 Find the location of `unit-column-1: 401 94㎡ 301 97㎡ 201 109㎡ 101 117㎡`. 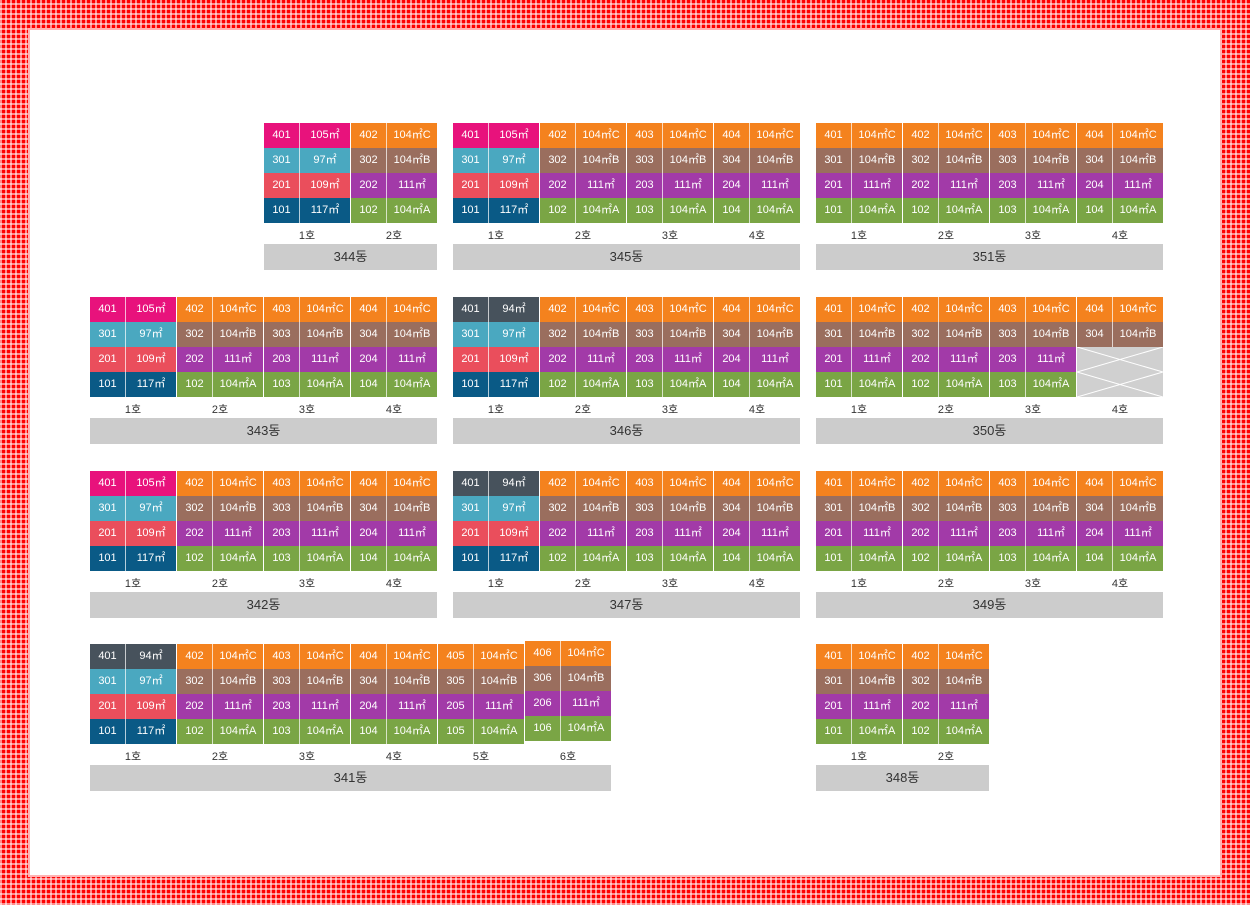

unit-column-1: 401 94㎡ 301 97㎡ 201 109㎡ 101 117㎡ is located at coordinates (133, 694).